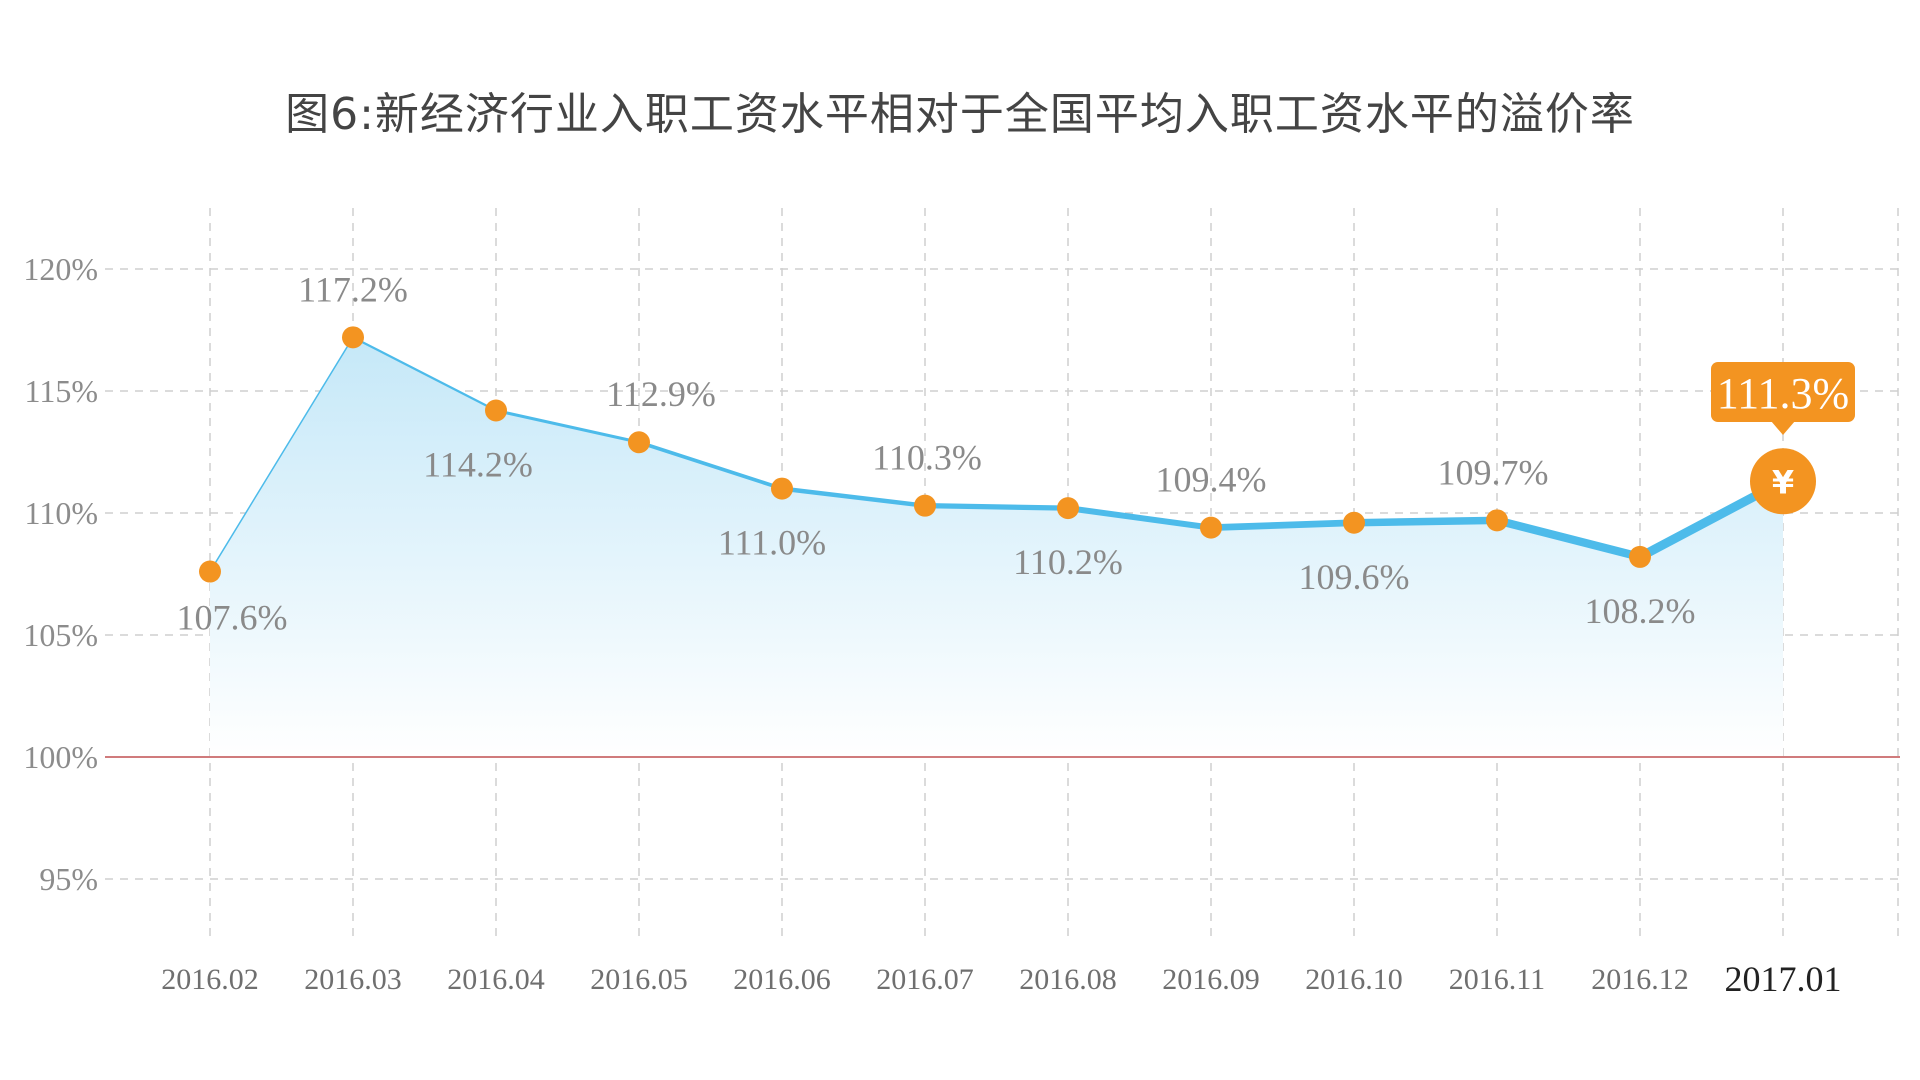 The height and width of the screenshot is (1080, 1920). What do you see at coordinates (772, 543) in the screenshot?
I see `data-label: 111.0%` at bounding box center [772, 543].